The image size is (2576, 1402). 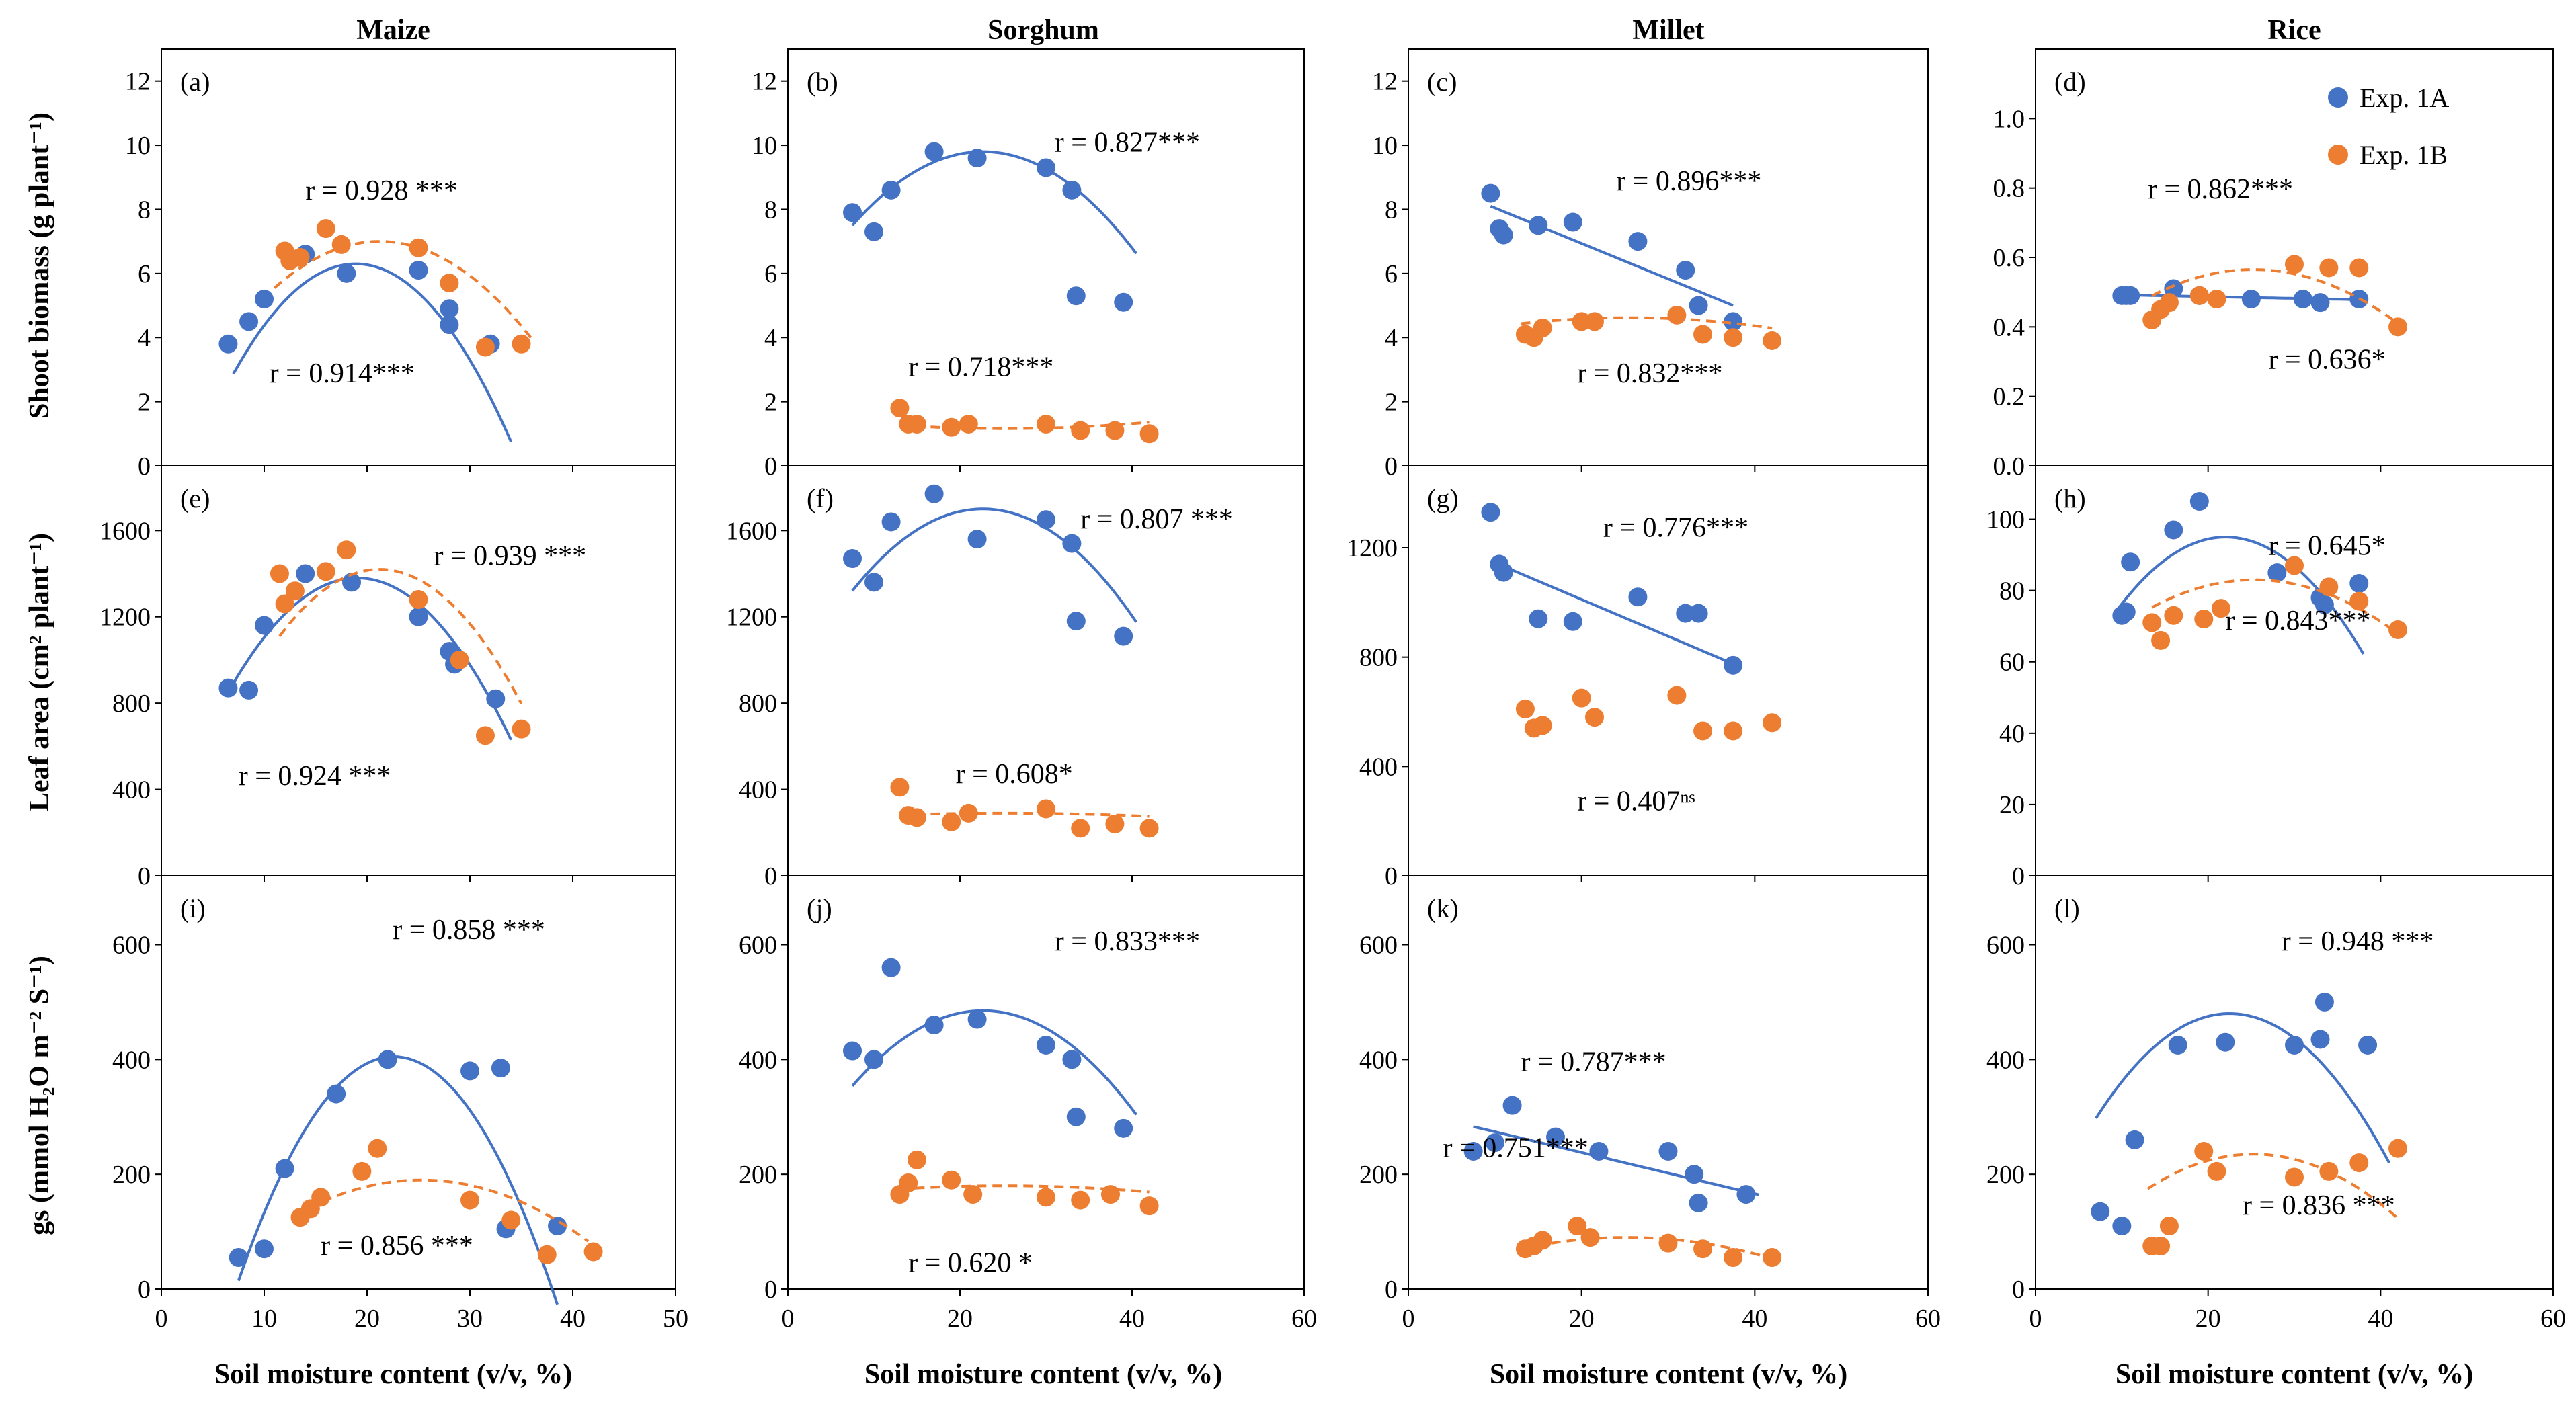 What do you see at coordinates (770, 338) in the screenshot?
I see `y-tick-label: 4` at bounding box center [770, 338].